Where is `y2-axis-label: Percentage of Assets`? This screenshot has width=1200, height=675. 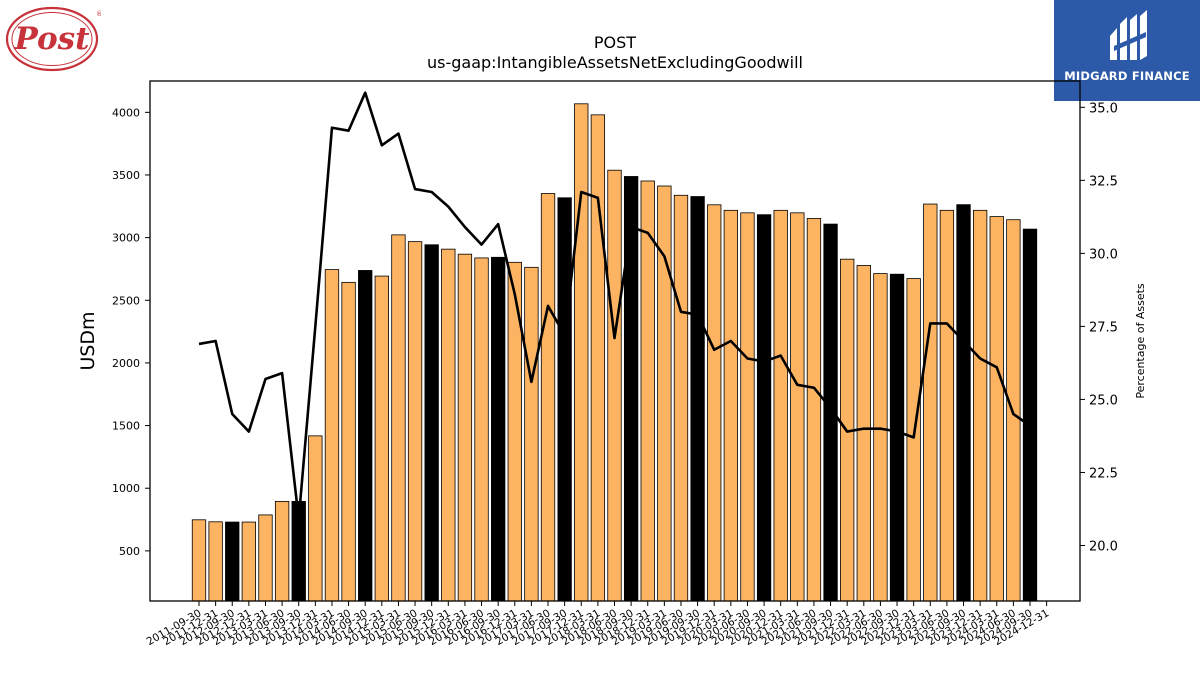 y2-axis-label: Percentage of Assets is located at coordinates (1140, 341).